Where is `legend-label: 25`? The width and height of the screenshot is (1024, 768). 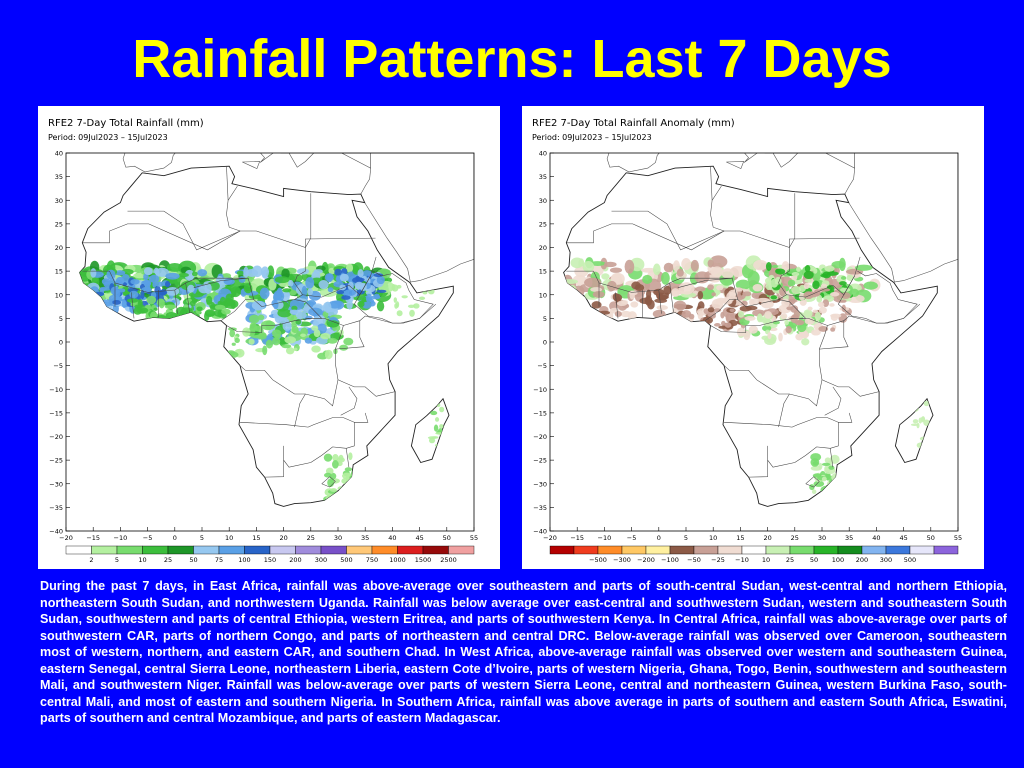 legend-label: 25 is located at coordinates (168, 560).